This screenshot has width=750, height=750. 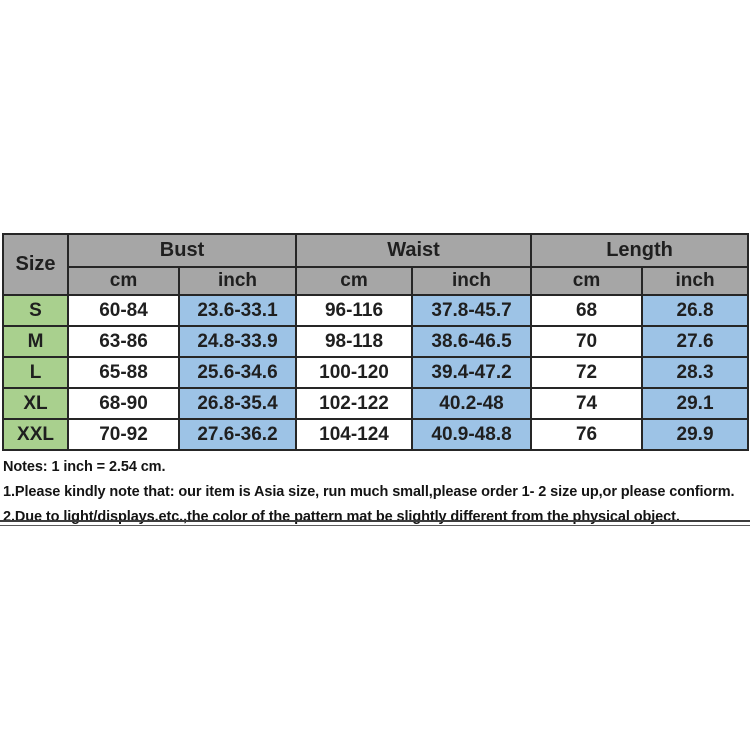 I want to click on size-column-header: Size, so click(x=35, y=264).